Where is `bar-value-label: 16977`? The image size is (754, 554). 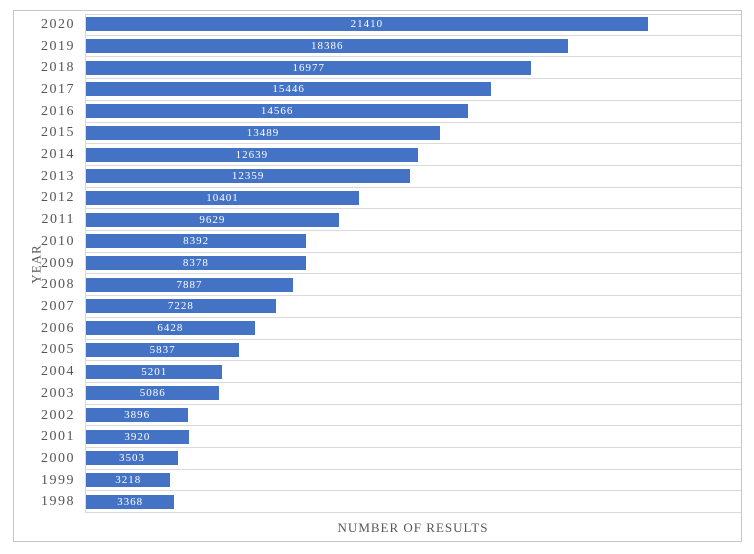
bar-value-label: 16977 is located at coordinates (308, 67).